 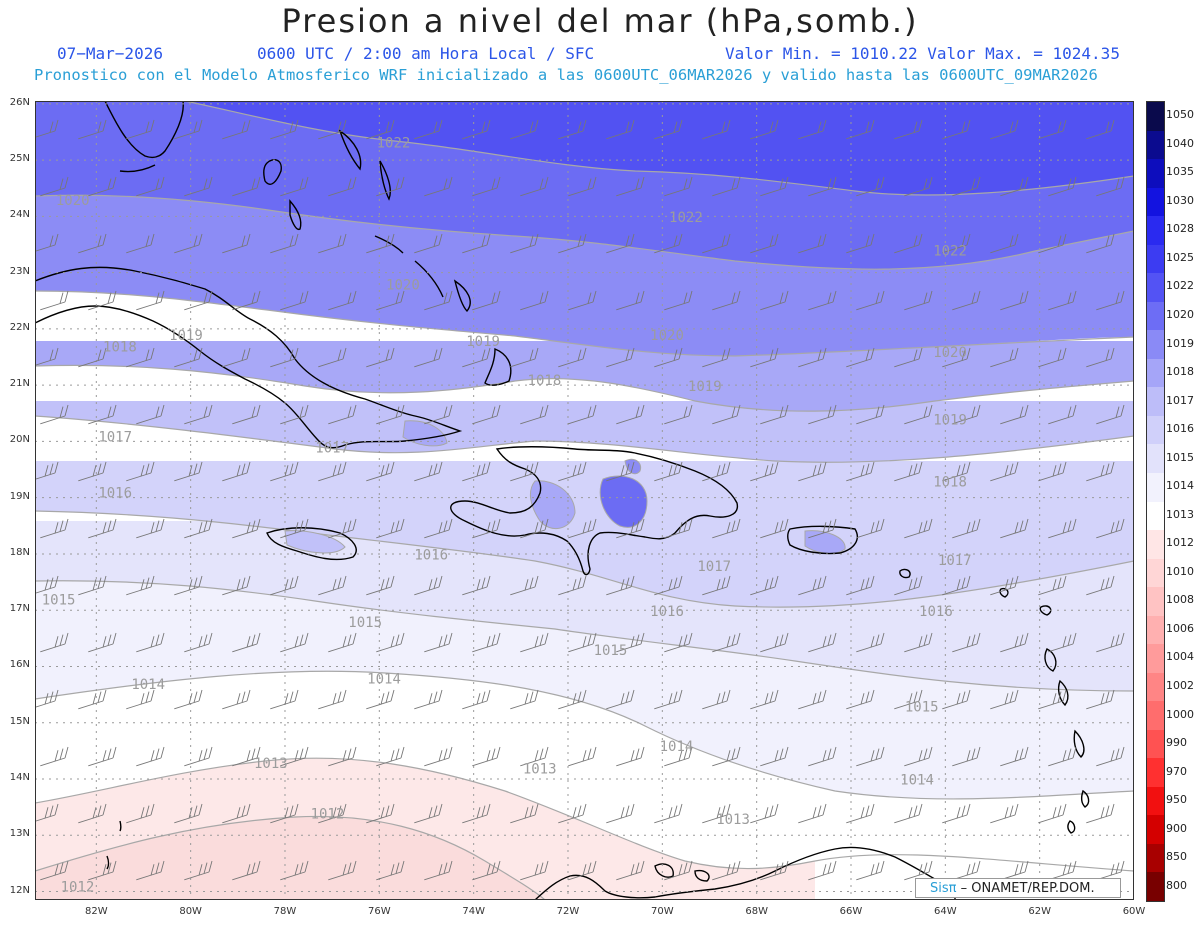 I want to click on contour-label: 1015, so click(x=365, y=623).